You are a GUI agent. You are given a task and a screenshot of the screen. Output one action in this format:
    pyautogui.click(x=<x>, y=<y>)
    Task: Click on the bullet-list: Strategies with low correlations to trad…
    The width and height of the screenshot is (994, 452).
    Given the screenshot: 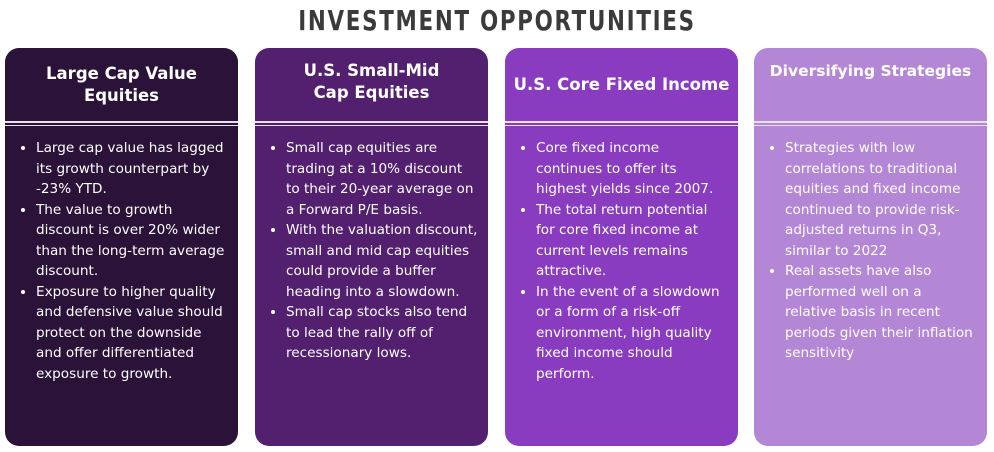 What is the action you would take?
    pyautogui.click(x=870, y=251)
    